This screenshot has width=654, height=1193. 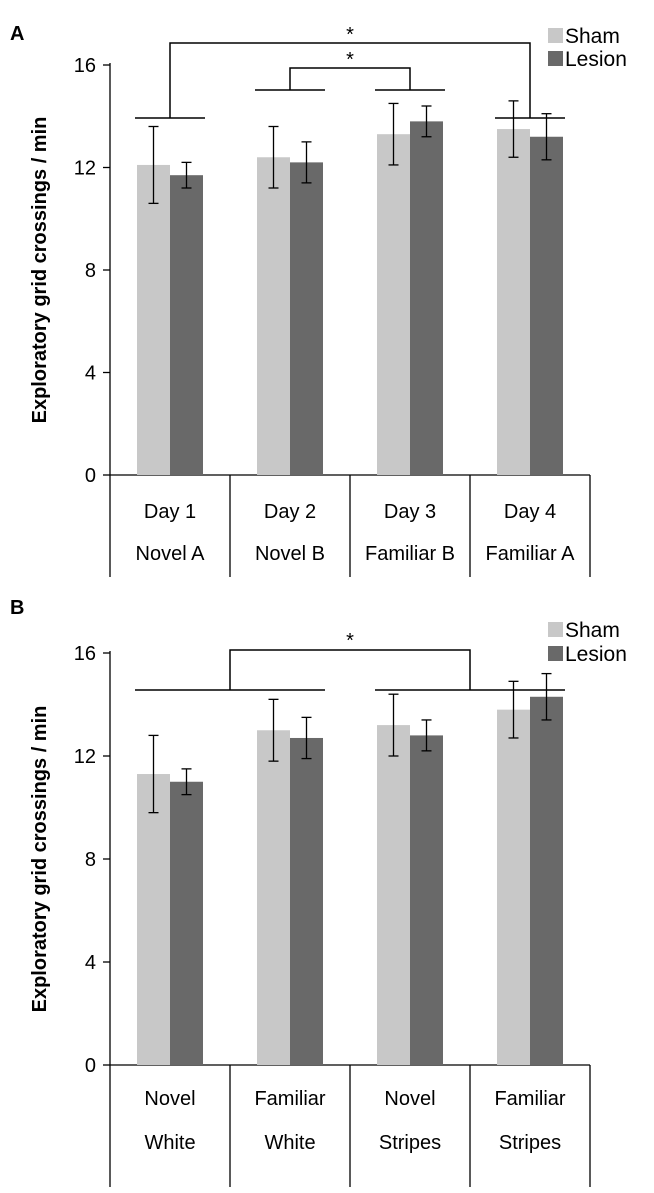 I want to click on panel-label: A, so click(x=17, y=34).